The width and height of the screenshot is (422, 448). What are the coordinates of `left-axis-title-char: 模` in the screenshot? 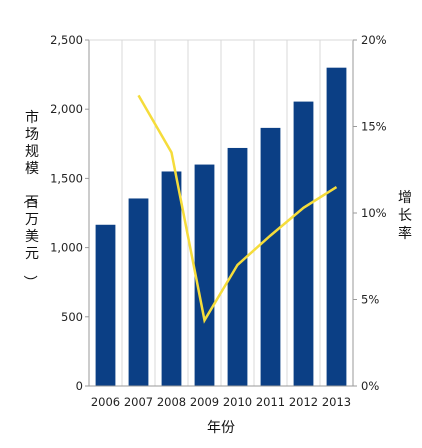 It's located at (32, 169).